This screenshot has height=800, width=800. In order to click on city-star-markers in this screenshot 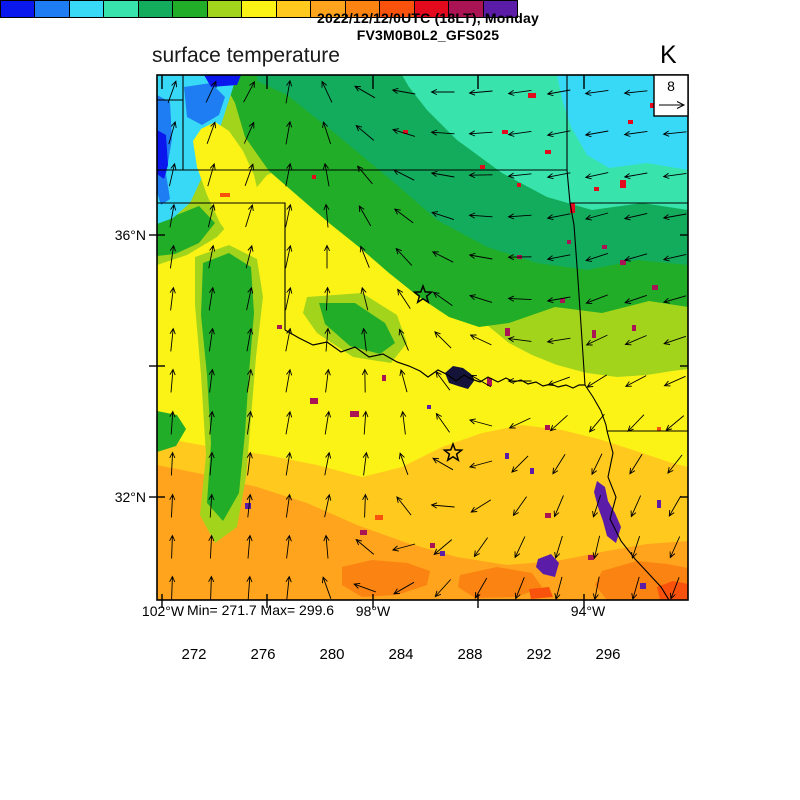, I will do `click(438, 373)`.